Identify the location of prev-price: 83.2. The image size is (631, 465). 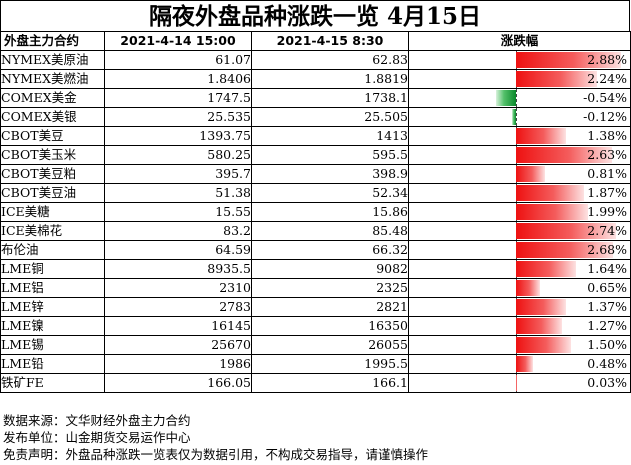
(178, 231).